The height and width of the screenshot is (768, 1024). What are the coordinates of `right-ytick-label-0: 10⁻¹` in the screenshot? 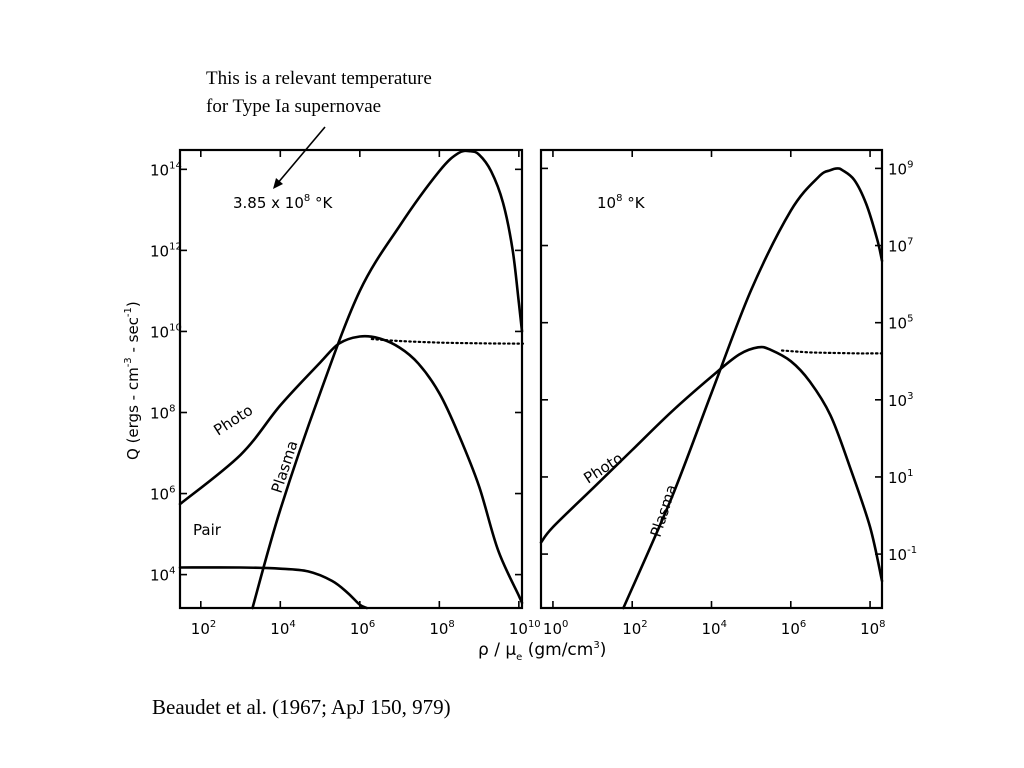 It's located at (902, 554).